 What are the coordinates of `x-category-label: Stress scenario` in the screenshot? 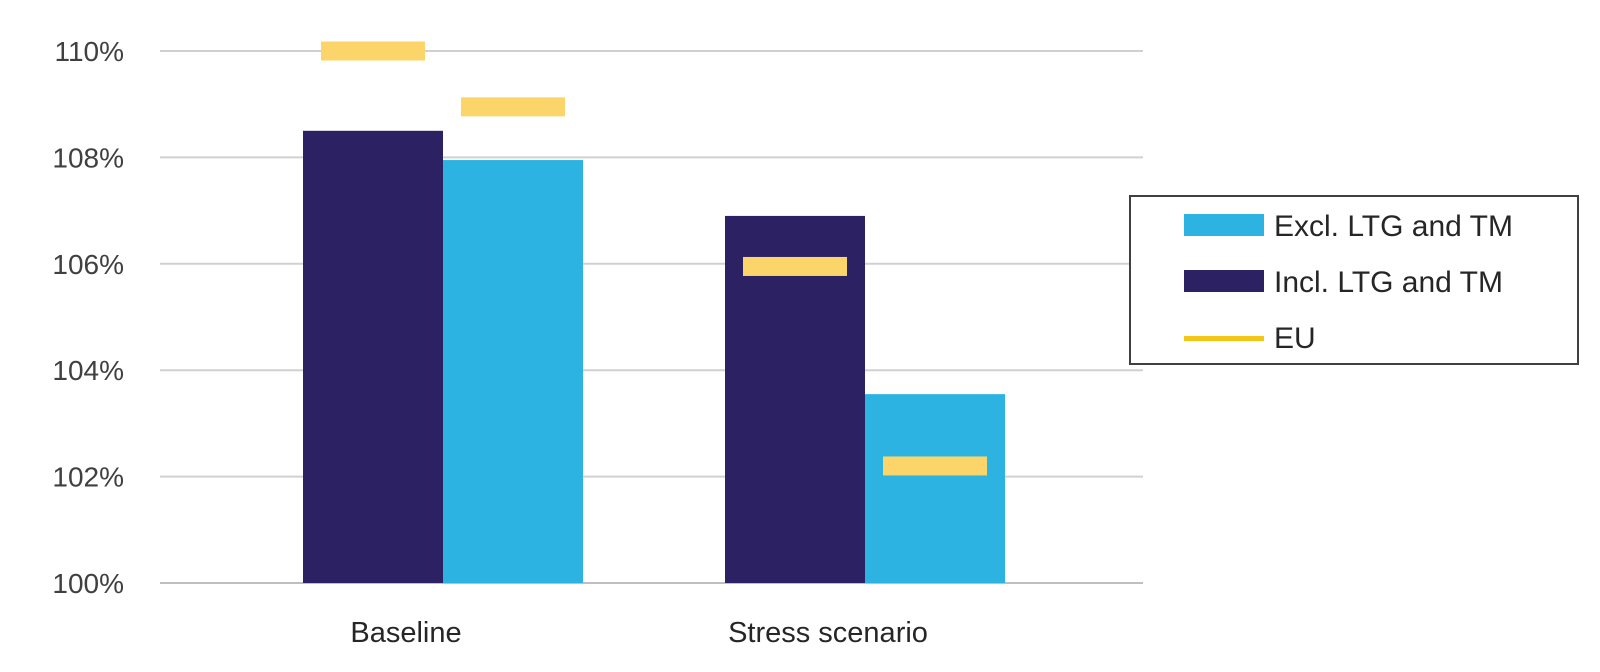 It's located at (828, 633).